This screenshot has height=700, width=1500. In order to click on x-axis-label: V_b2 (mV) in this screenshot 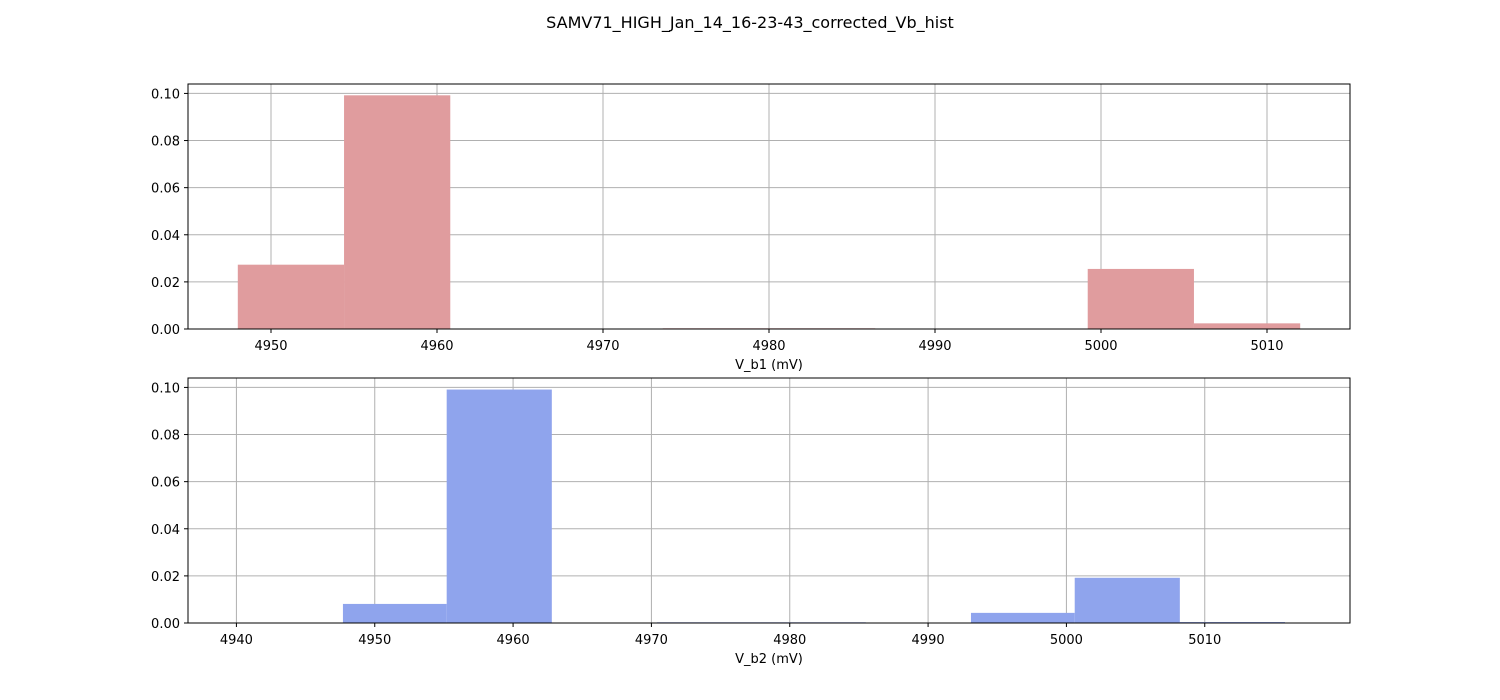, I will do `click(769, 659)`.